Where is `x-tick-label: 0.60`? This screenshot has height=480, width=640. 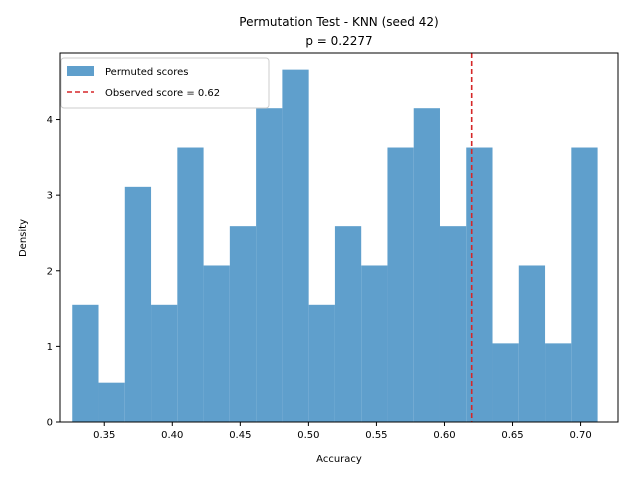 x-tick-label: 0.60 is located at coordinates (444, 435).